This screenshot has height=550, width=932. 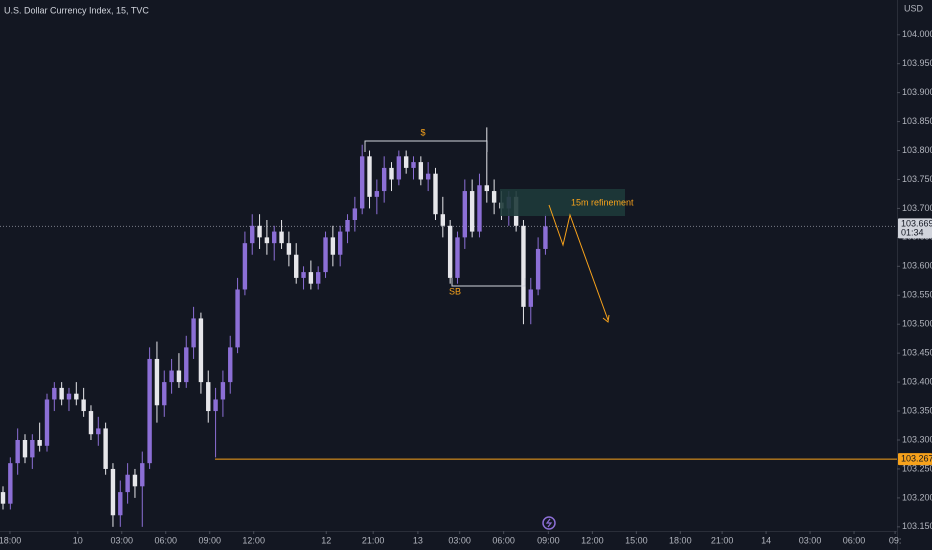 I want to click on y-tick-label: 103.700, so click(x=917, y=208).